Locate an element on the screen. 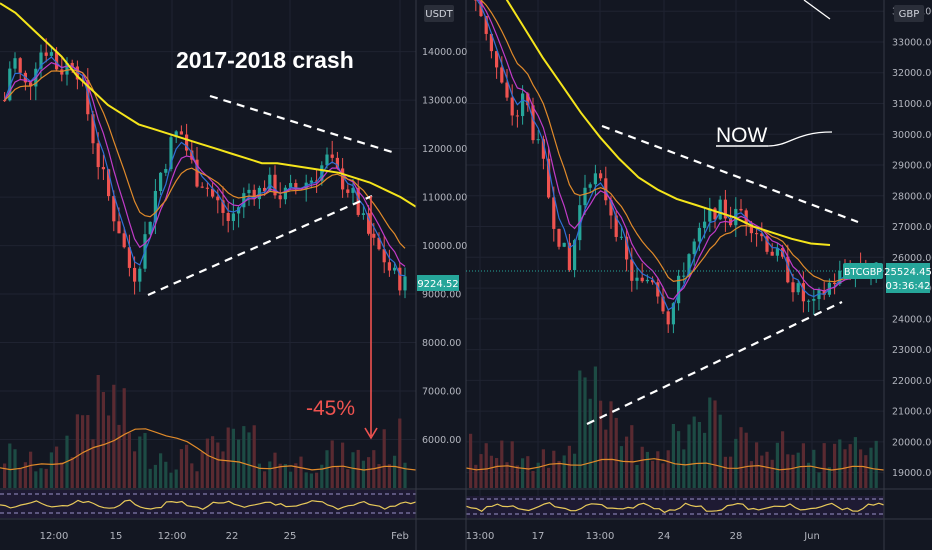 The height and width of the screenshot is (550, 932). y-tick-label: 11000.00 is located at coordinates (444, 198).